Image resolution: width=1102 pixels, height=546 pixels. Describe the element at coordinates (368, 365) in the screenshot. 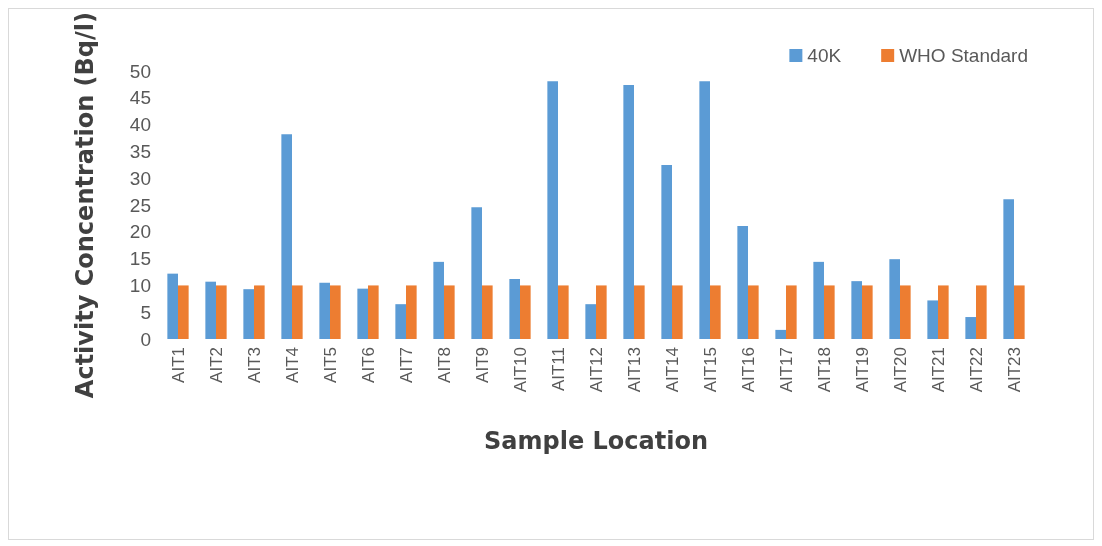

I see `x-tick-label: AIT6` at that location.